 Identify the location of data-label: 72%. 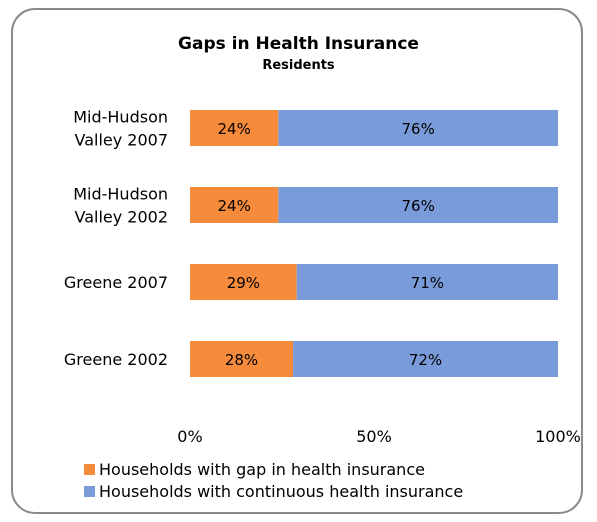
(425, 360).